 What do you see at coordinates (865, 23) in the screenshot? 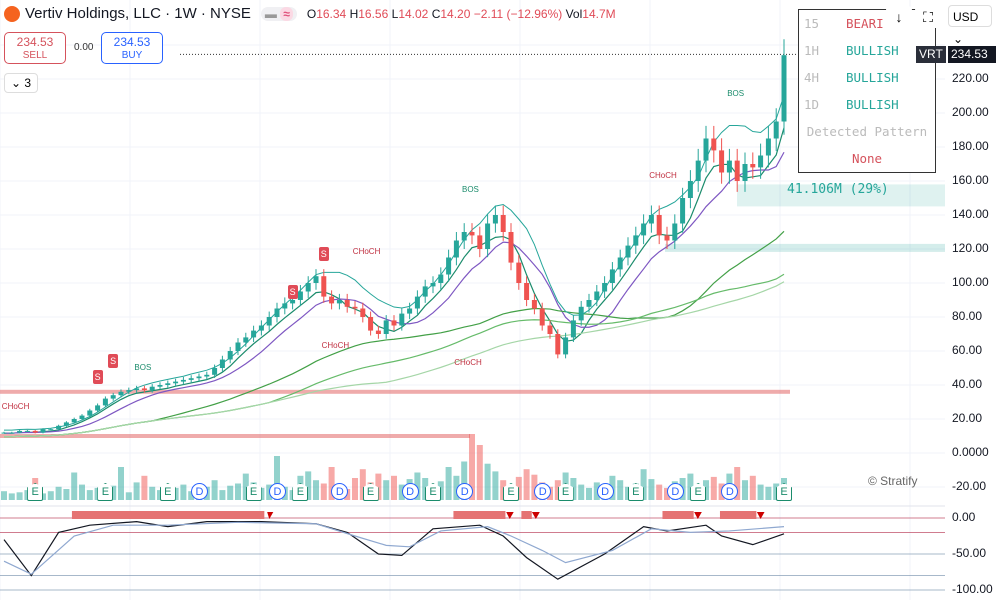
I see `signal-value: BEARI` at bounding box center [865, 23].